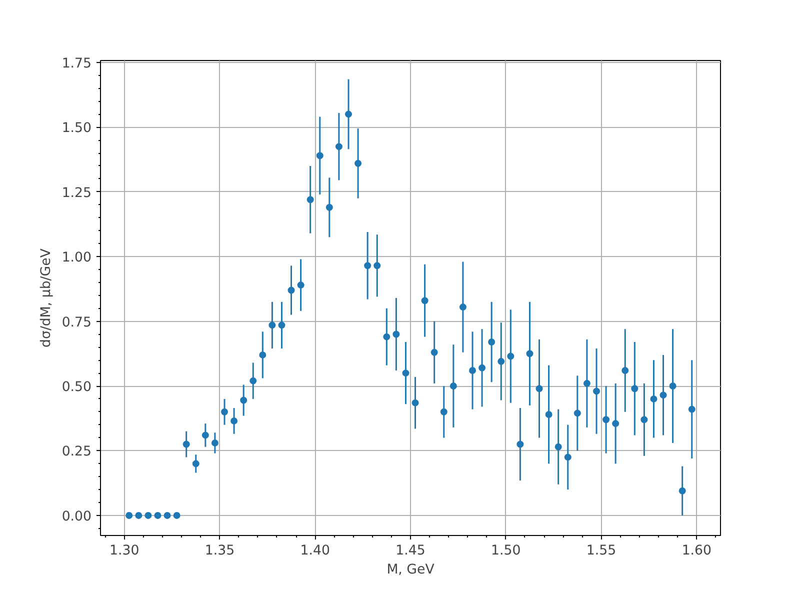 This screenshot has height=600, width=800. I want to click on x-tick-label: 1.40, so click(315, 551).